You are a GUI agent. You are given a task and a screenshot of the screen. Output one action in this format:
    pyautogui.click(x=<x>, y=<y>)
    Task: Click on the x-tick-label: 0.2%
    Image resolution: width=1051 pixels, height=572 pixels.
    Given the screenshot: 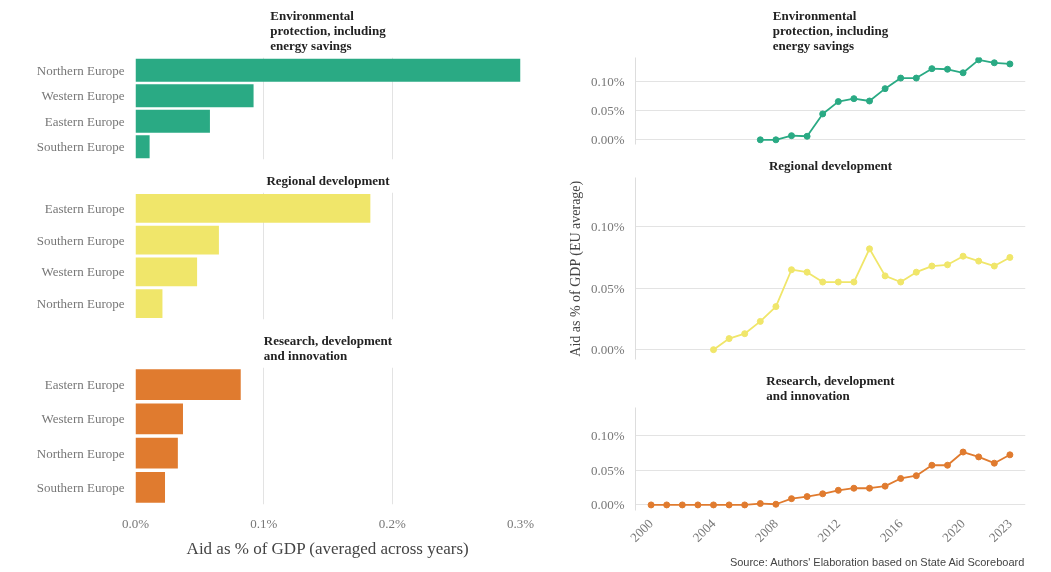 What is the action you would take?
    pyautogui.click(x=392, y=523)
    